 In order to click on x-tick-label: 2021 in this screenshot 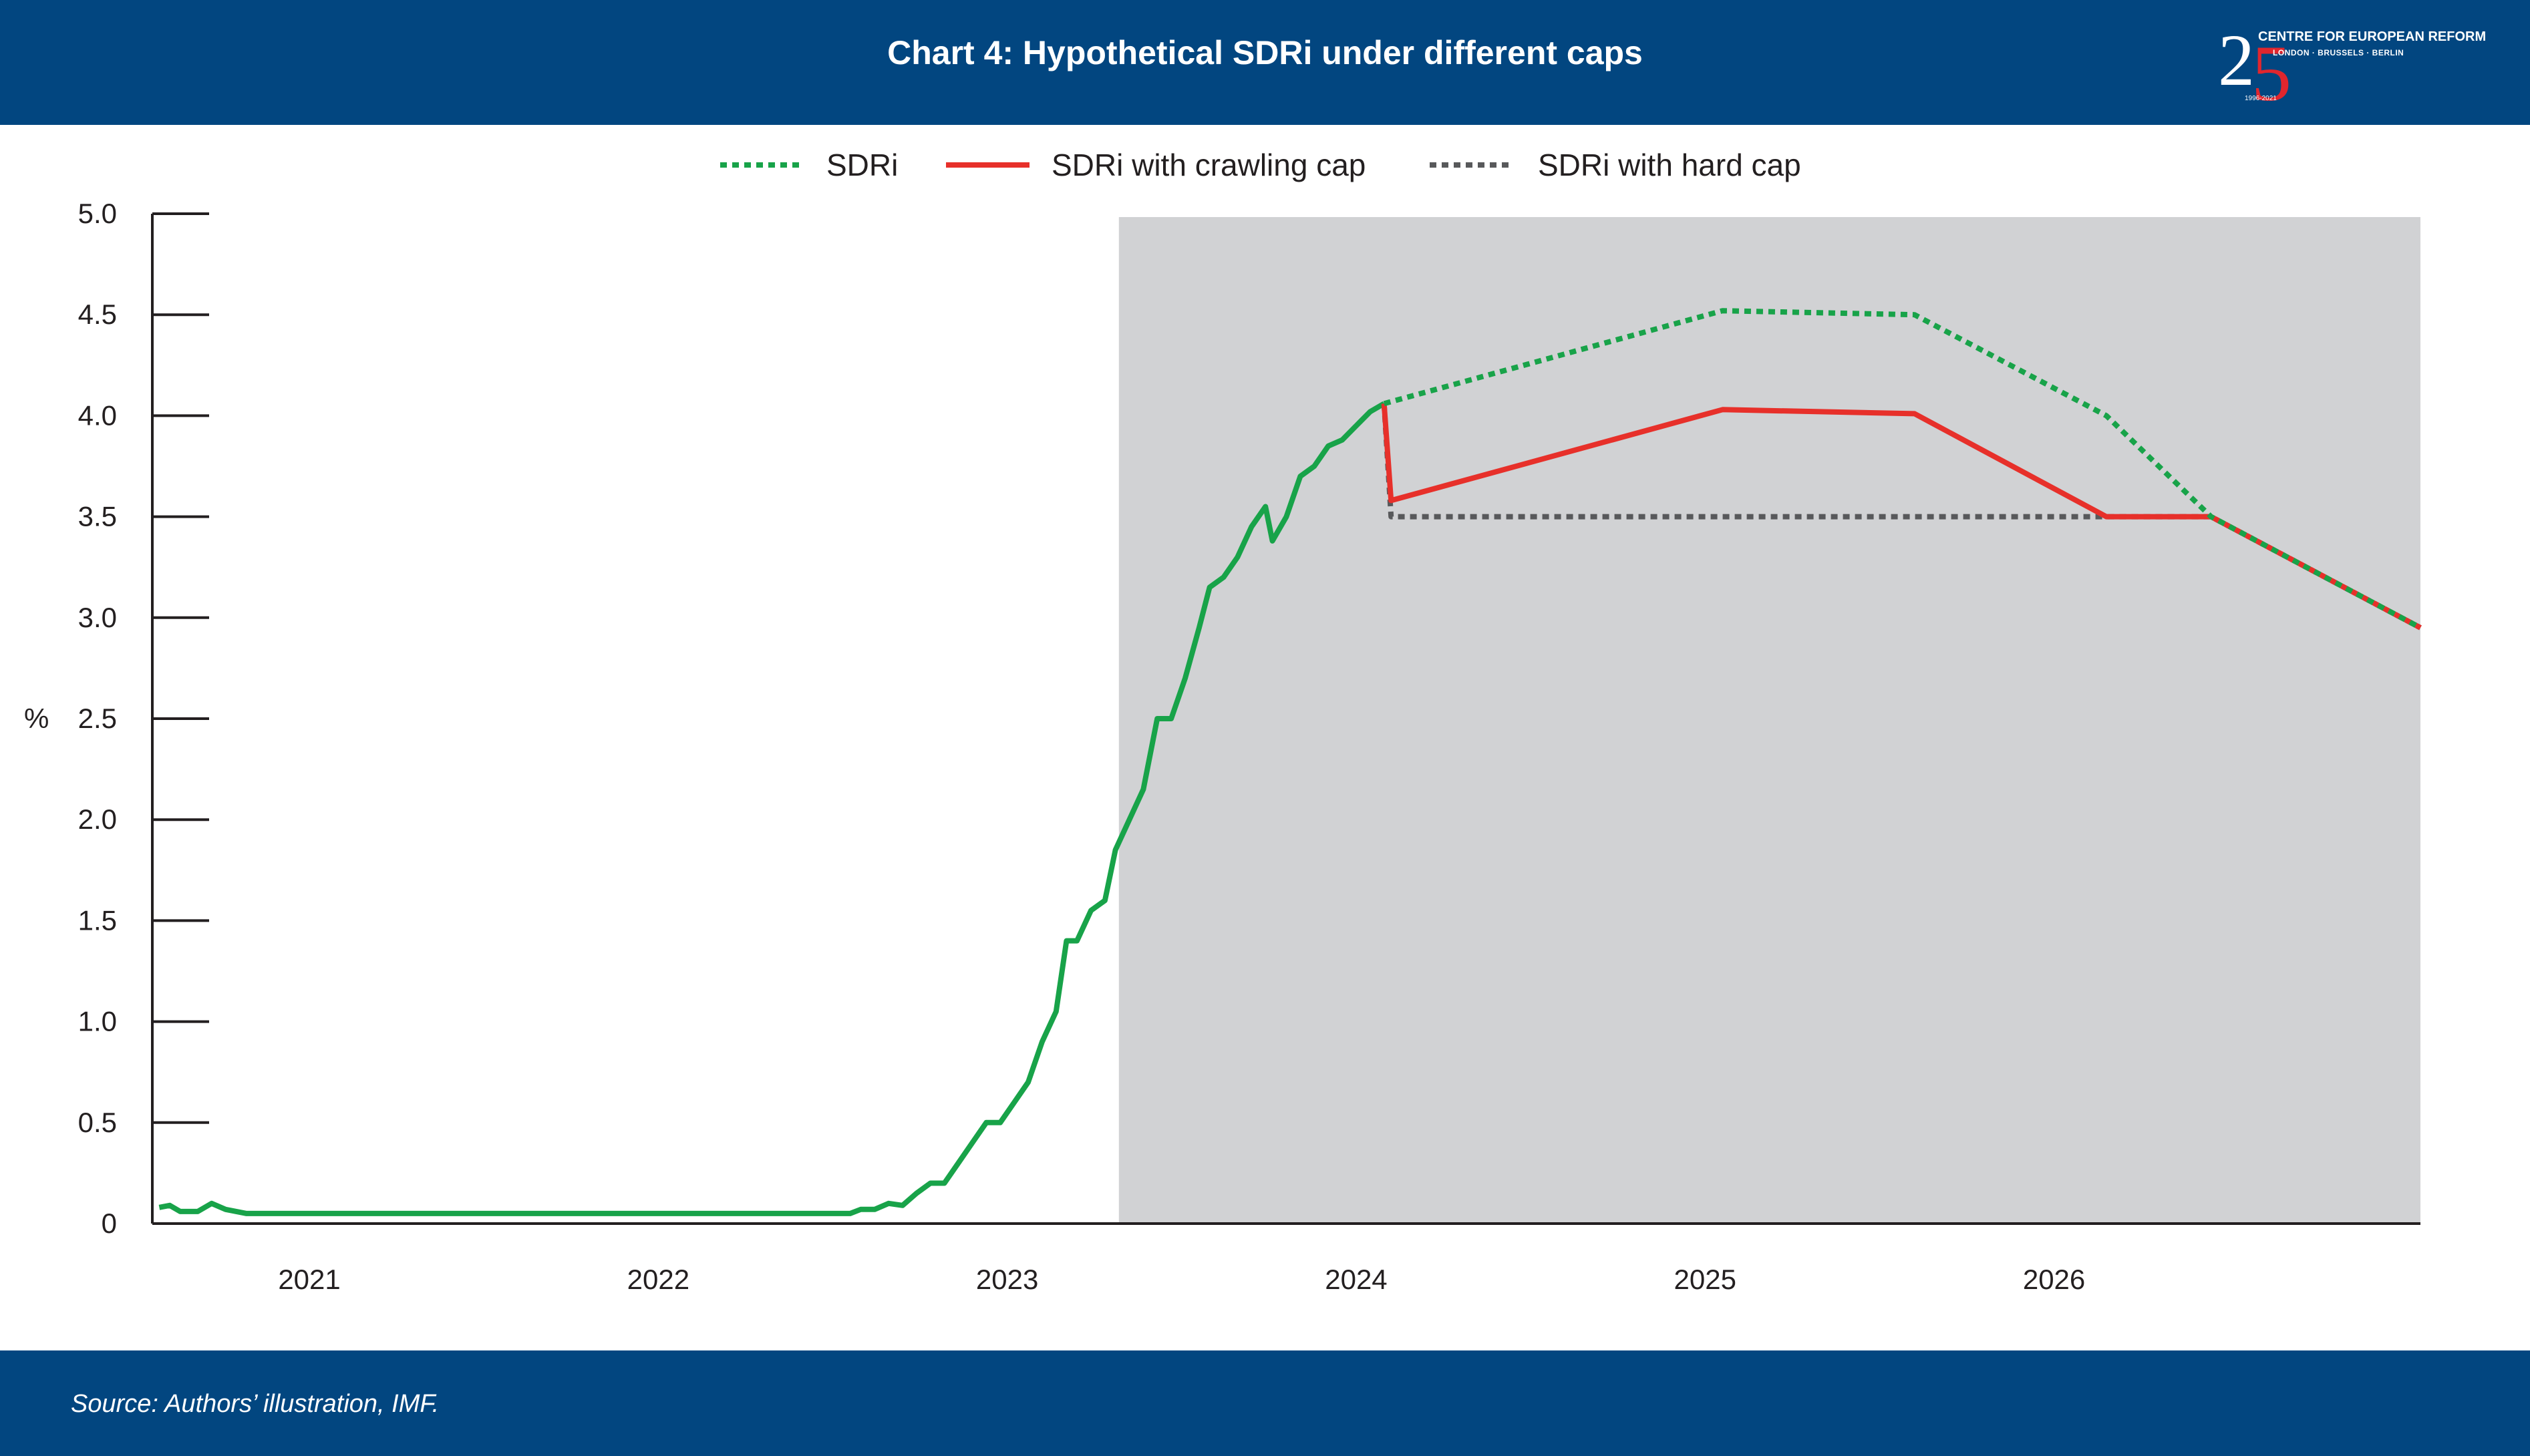, I will do `click(309, 1279)`.